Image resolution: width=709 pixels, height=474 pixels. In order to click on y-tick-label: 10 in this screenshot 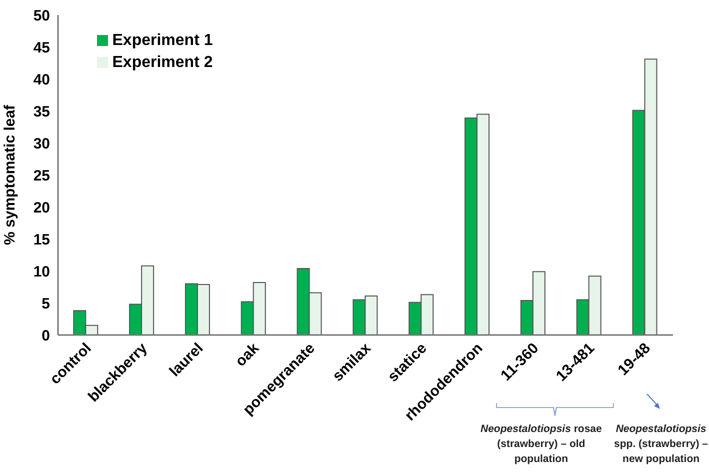, I will do `click(41, 271)`.